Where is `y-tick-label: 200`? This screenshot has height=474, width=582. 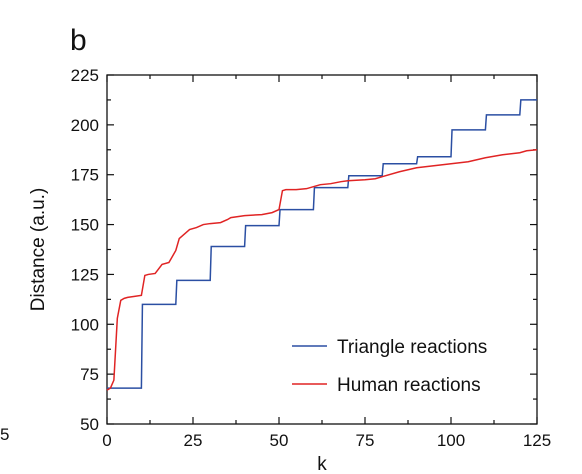
y-tick-label: 200 is located at coordinates (85, 125).